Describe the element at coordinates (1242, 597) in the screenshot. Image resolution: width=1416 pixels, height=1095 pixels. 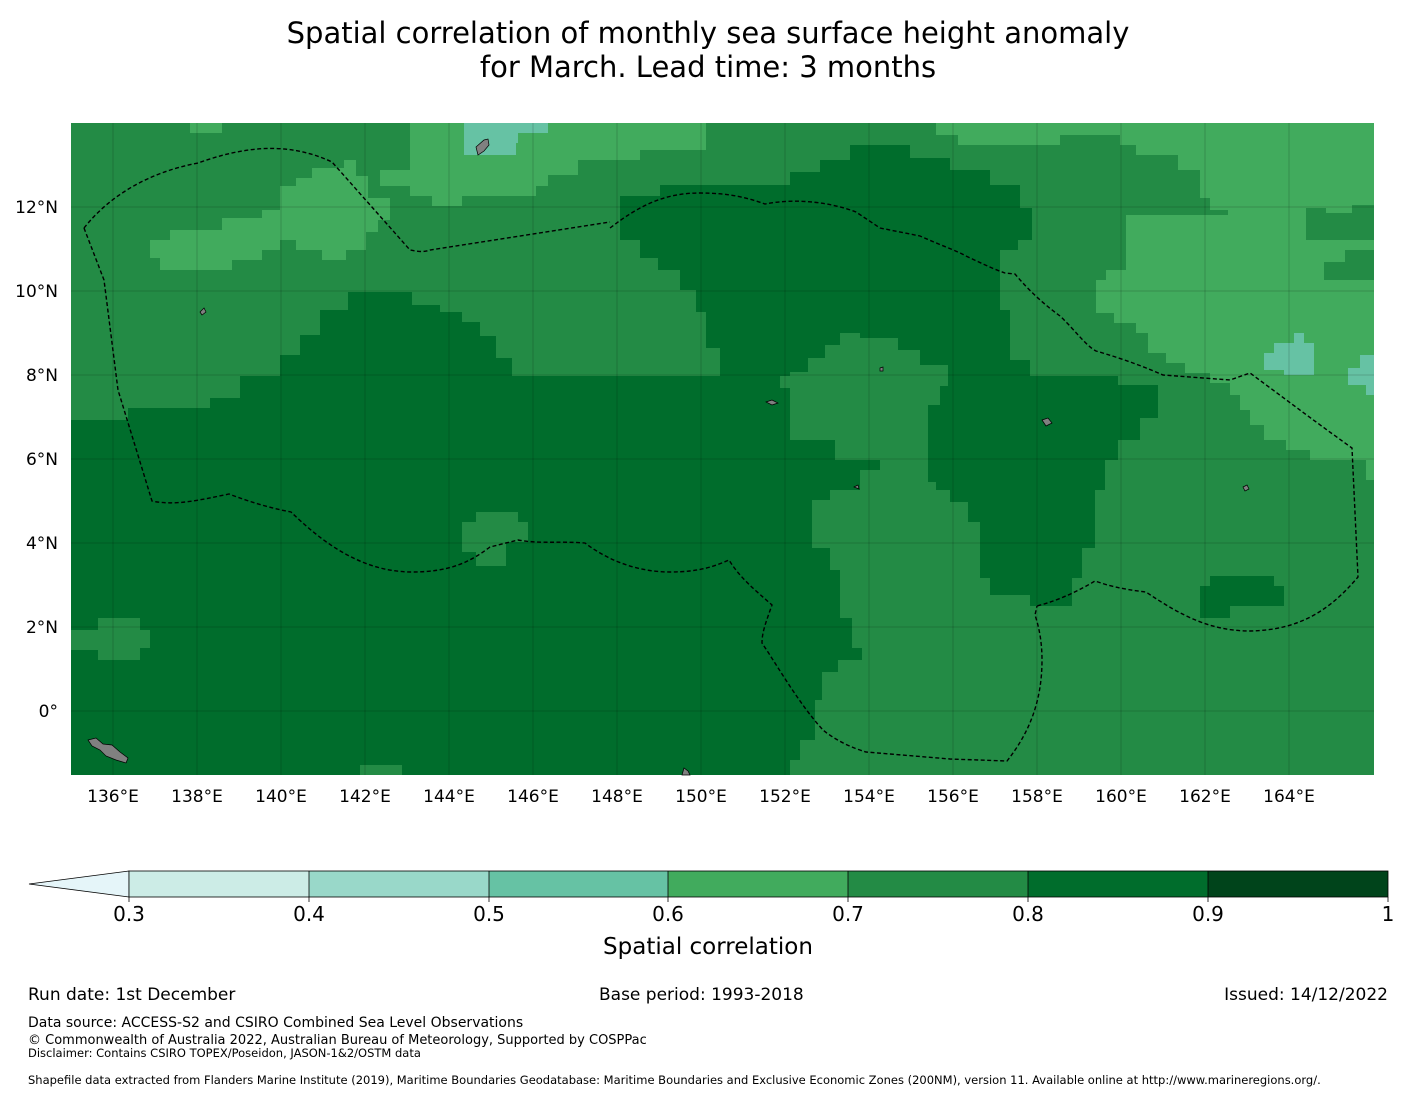
I see `zone-0-8-0-9-east-patch` at that location.